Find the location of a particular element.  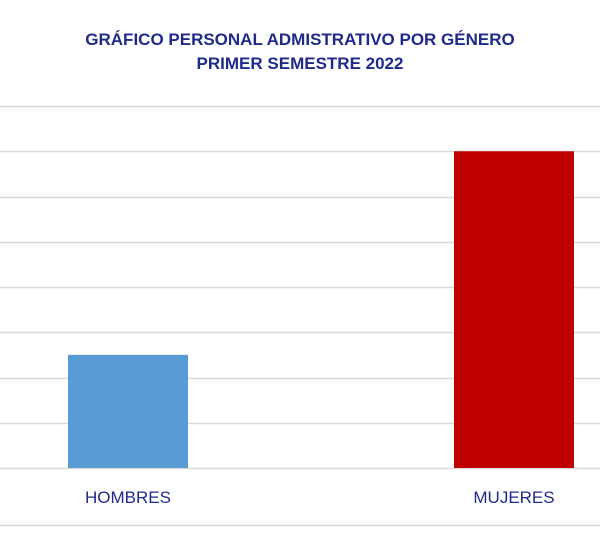

category-label-hombres: HOMBRES is located at coordinates (128, 497).